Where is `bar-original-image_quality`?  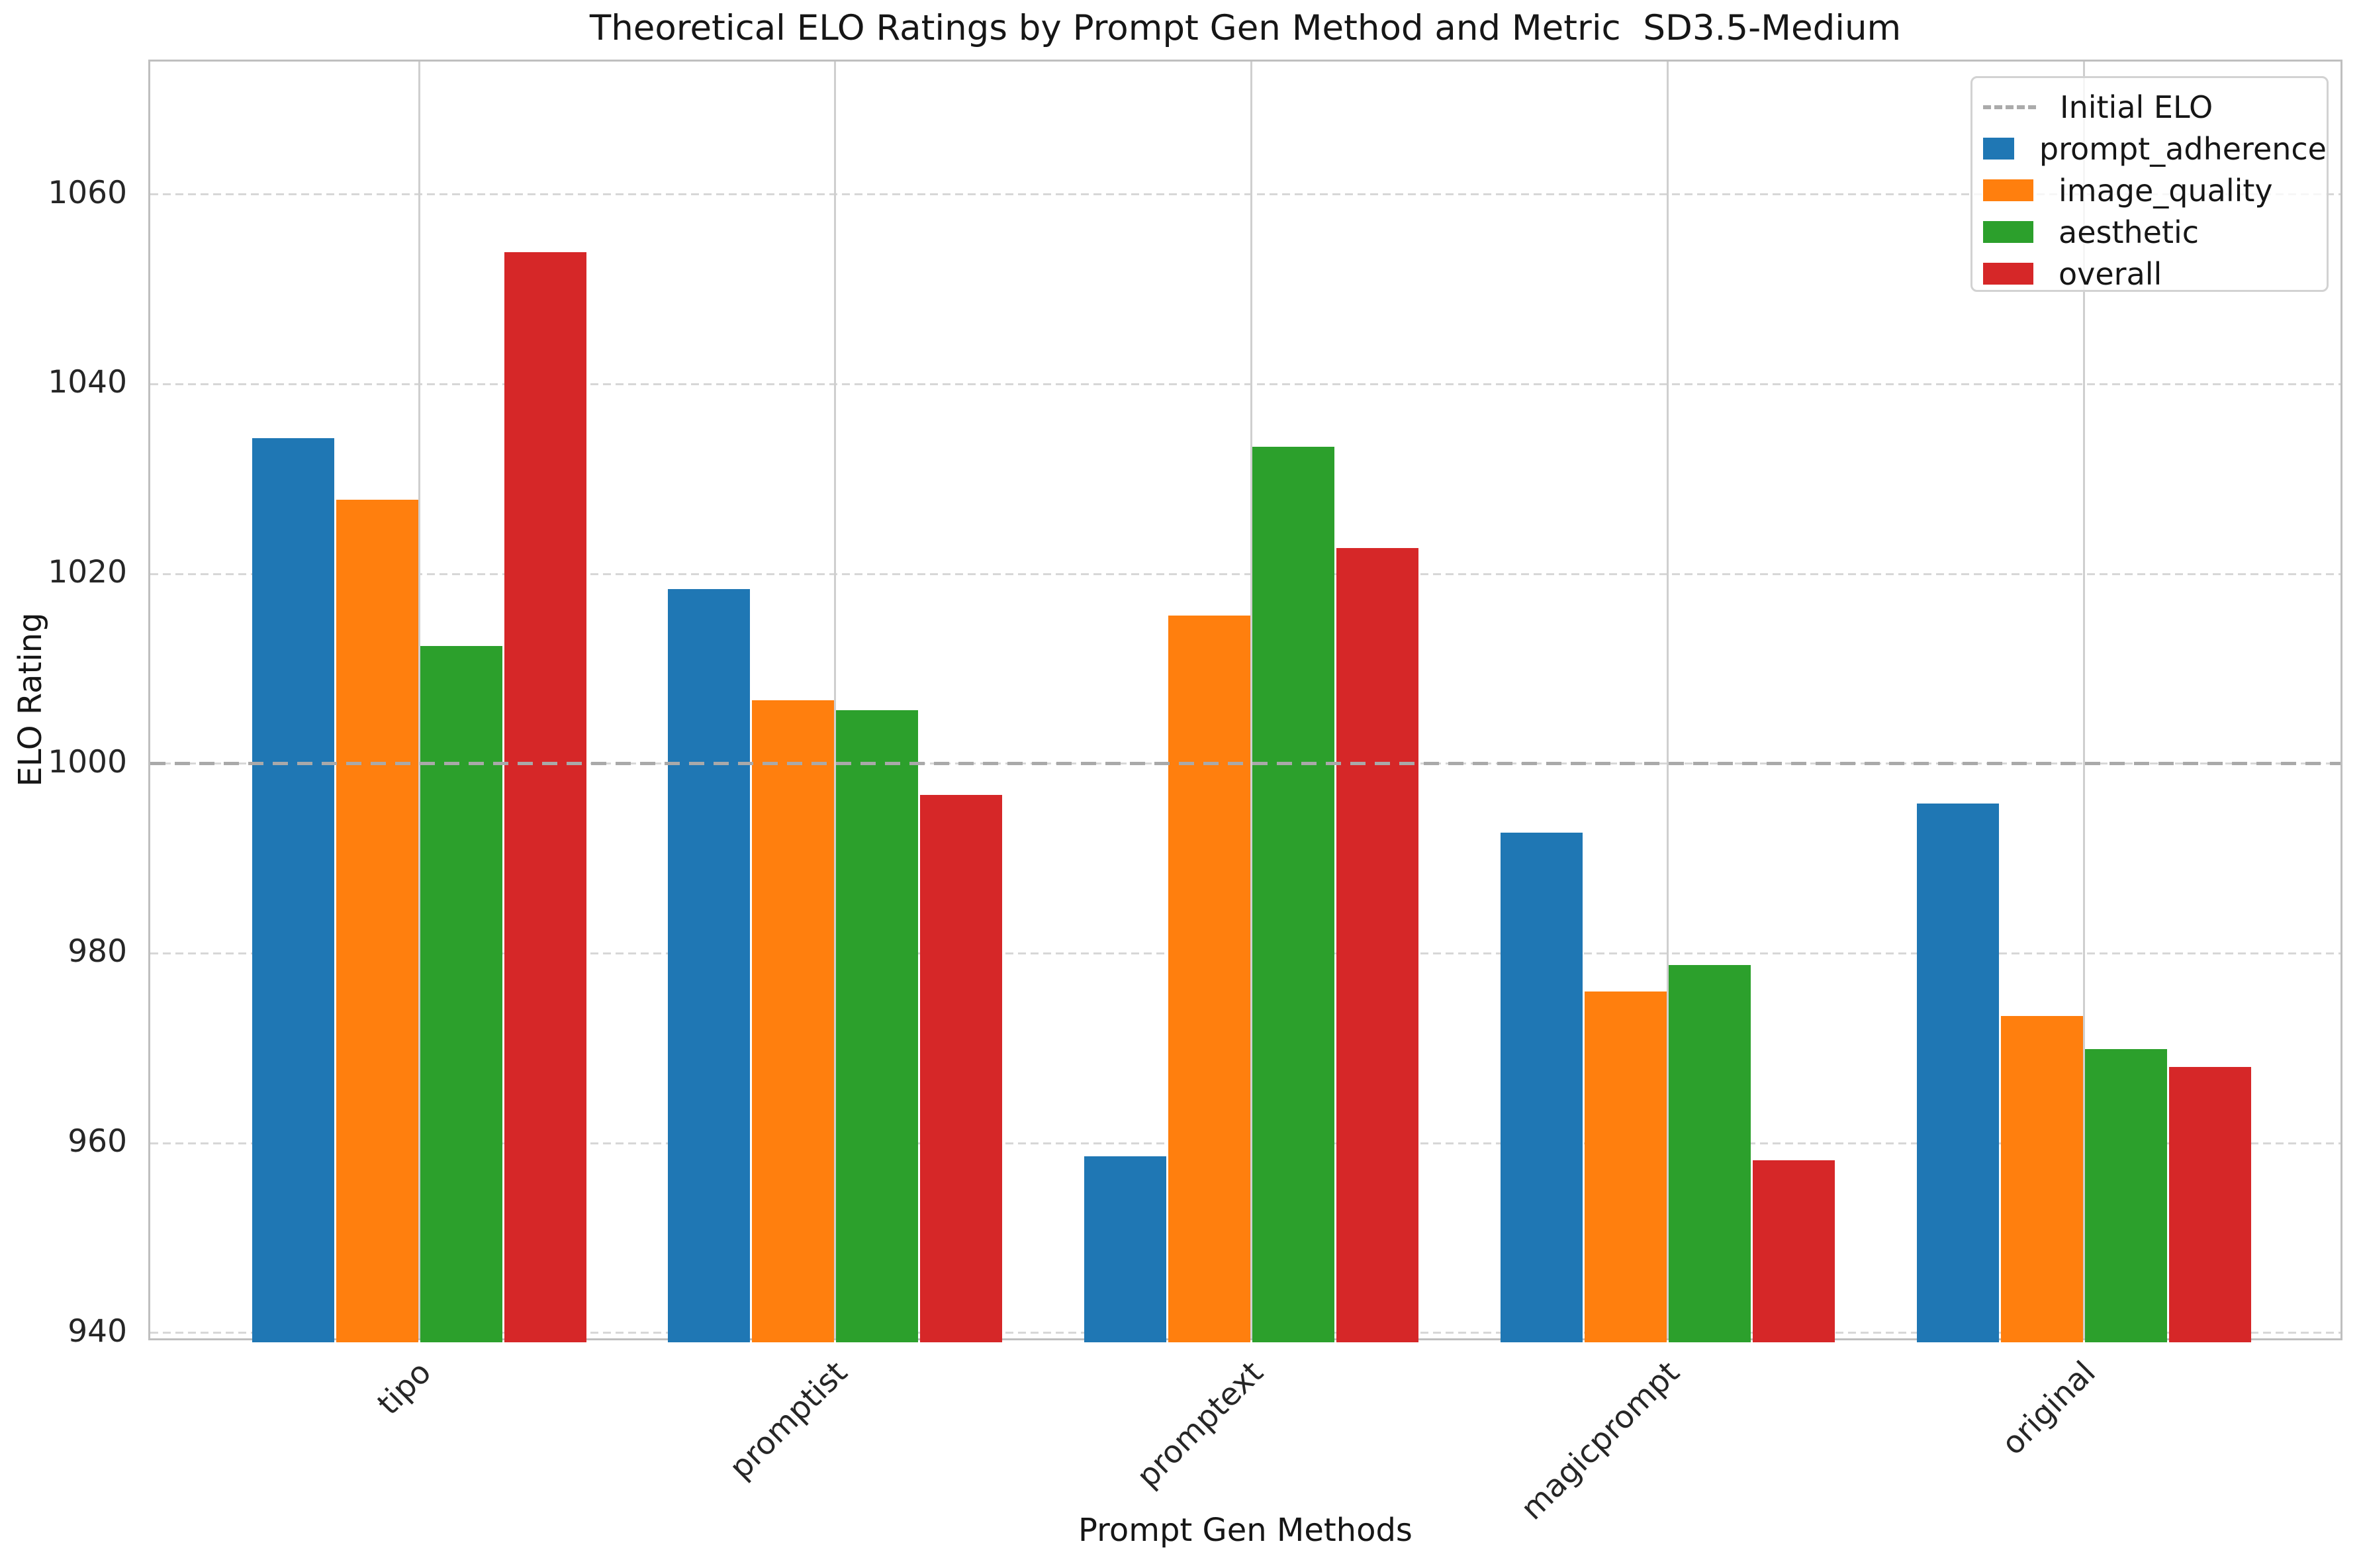 bar-original-image_quality is located at coordinates (2041, 1178).